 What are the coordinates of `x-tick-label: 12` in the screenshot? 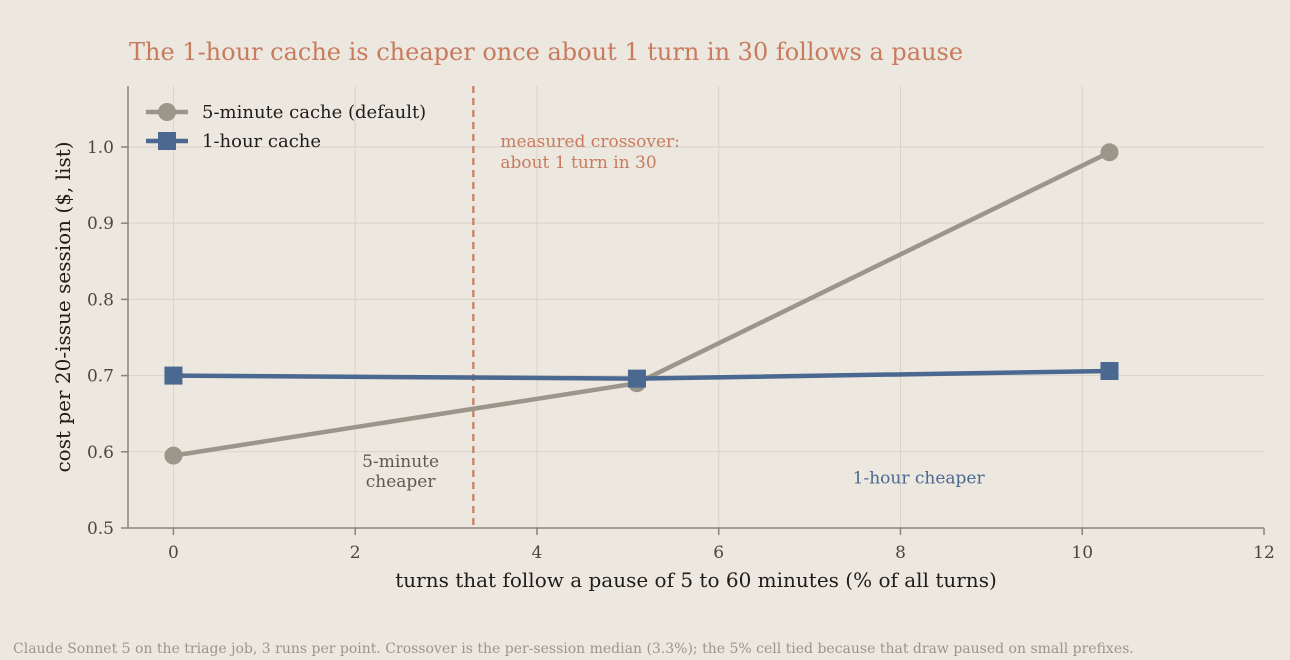 It's located at (1264, 553).